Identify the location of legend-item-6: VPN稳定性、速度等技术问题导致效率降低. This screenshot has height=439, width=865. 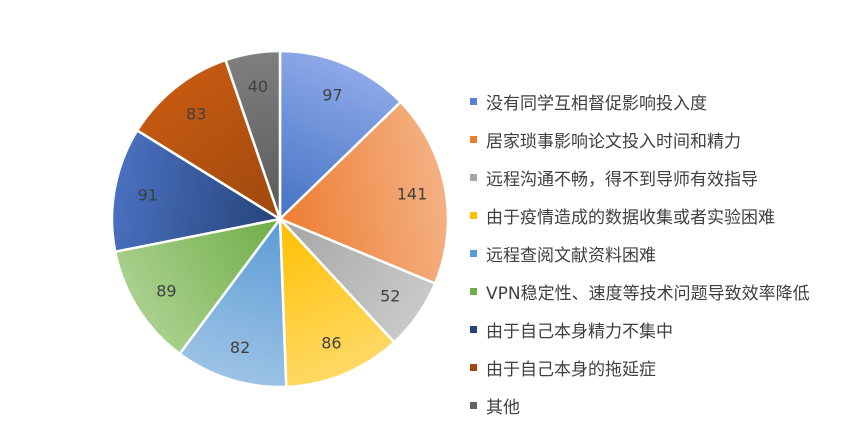
(665, 291).